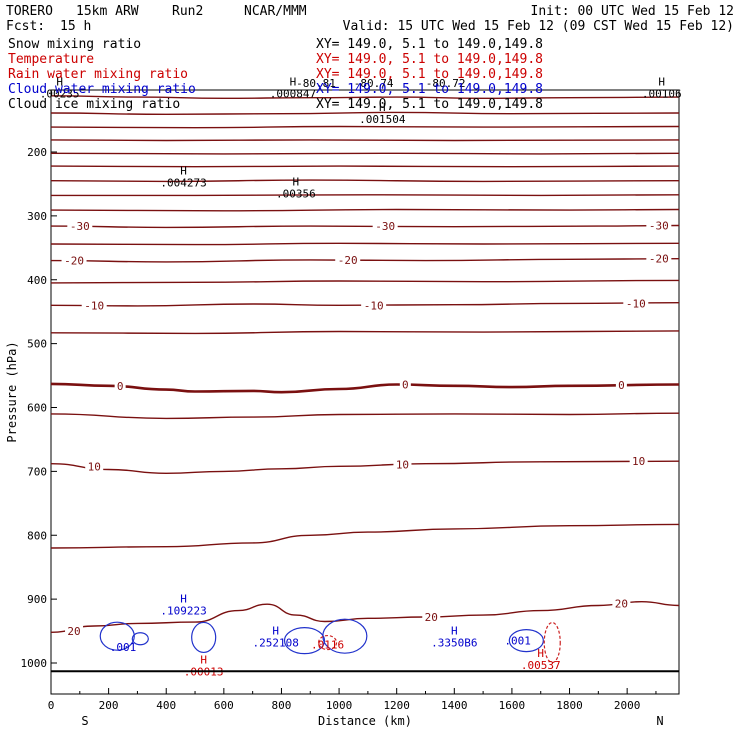  Describe the element at coordinates (166, 705) in the screenshot. I see `x-tick-label: 400` at that location.